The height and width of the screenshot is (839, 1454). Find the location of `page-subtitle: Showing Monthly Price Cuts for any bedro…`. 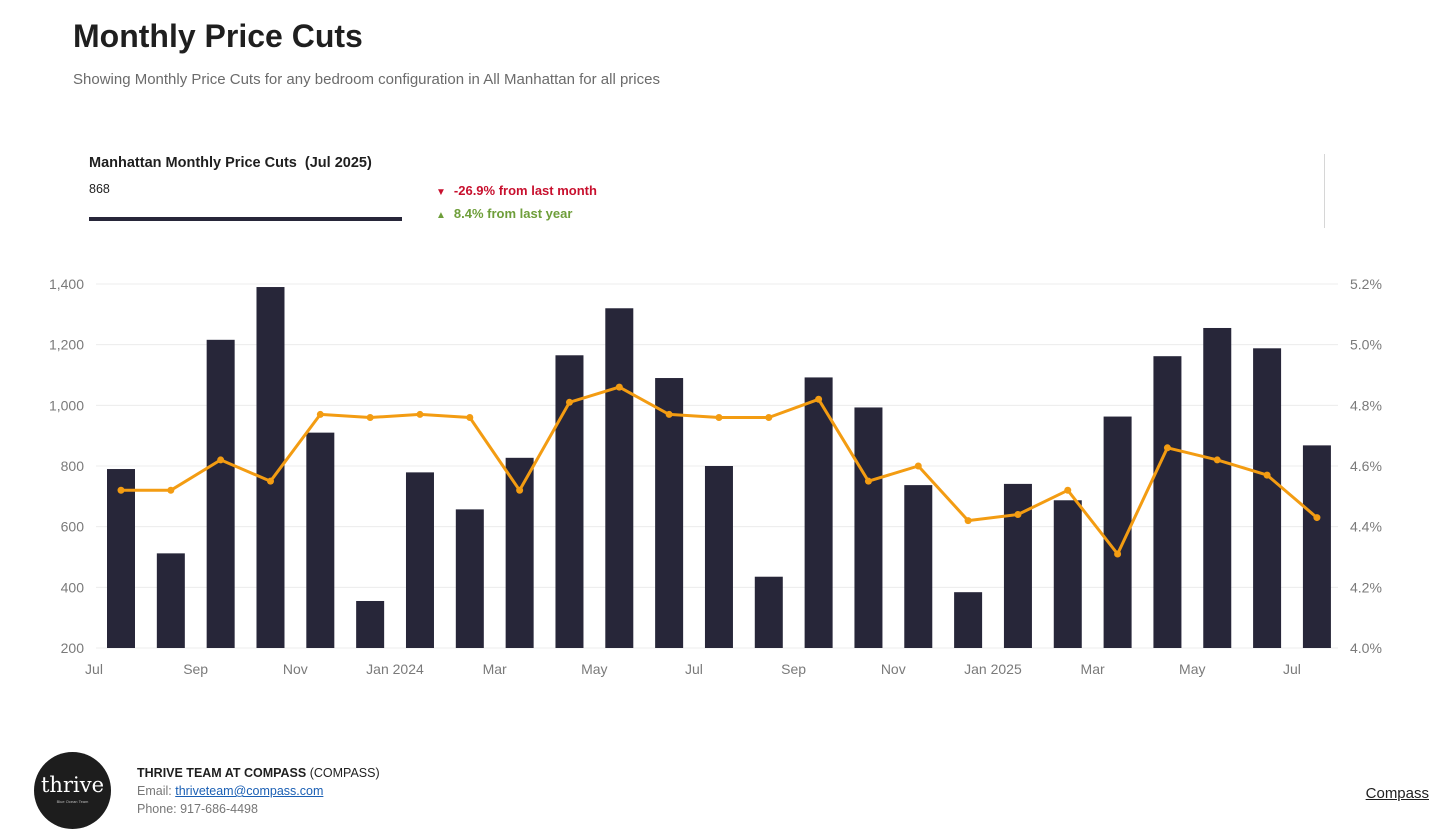

page-subtitle: Showing Monthly Price Cuts for any bedro… is located at coordinates (366, 79).